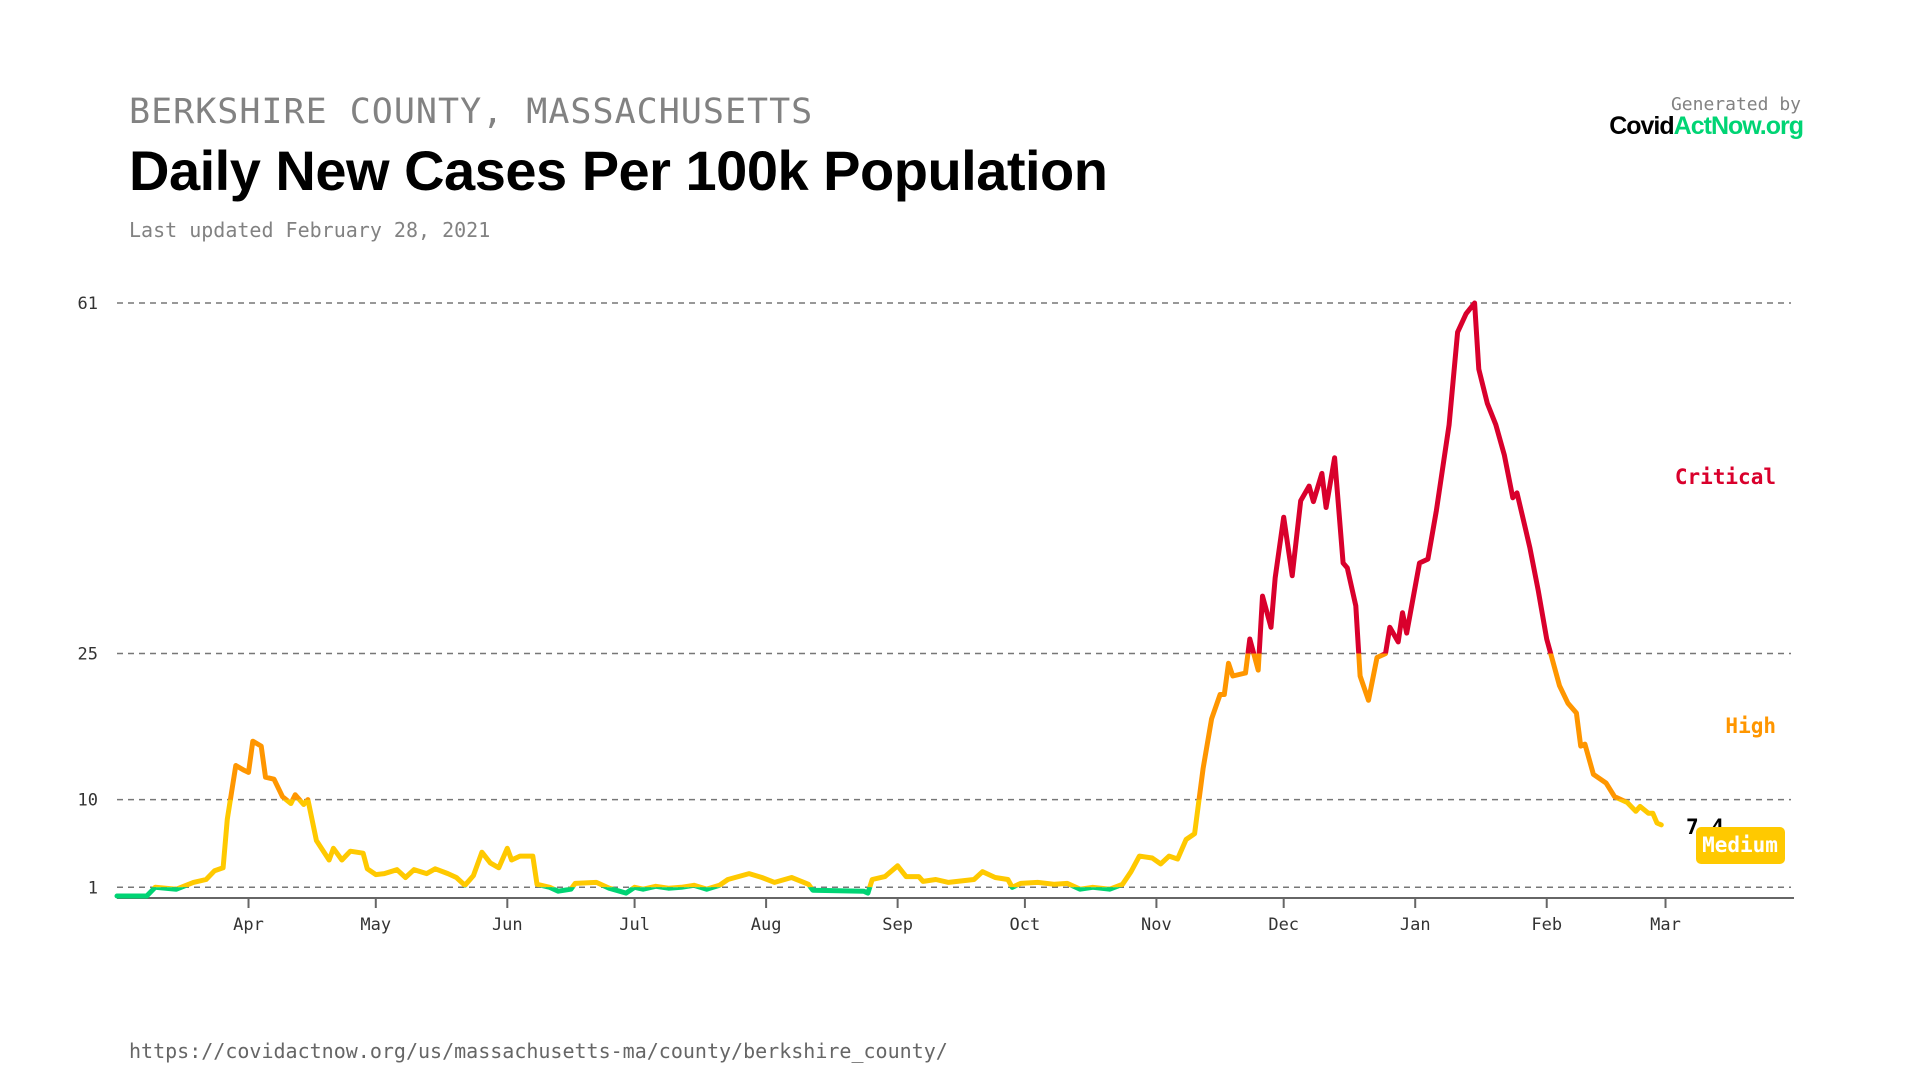 The height and width of the screenshot is (1080, 1920). Describe the element at coordinates (618, 170) in the screenshot. I see `chart-title: Daily New Cases Per 100k Population` at that location.